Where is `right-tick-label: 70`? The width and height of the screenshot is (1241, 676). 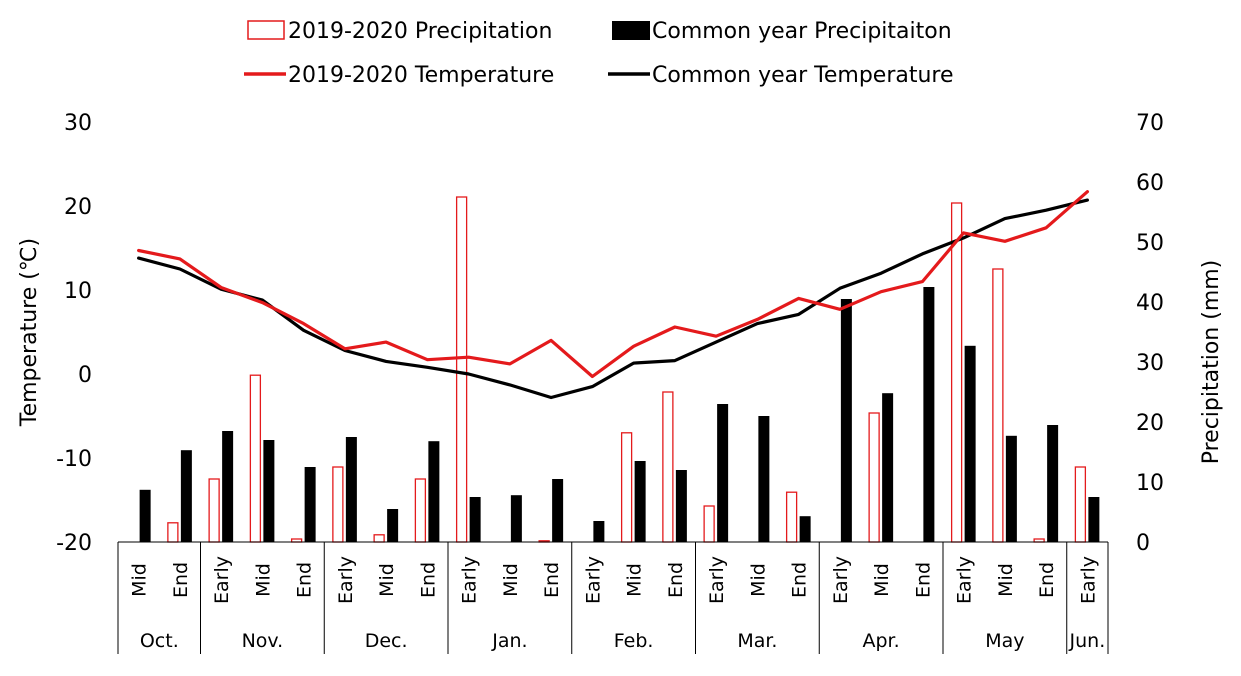 right-tick-label: 70 is located at coordinates (1150, 123).